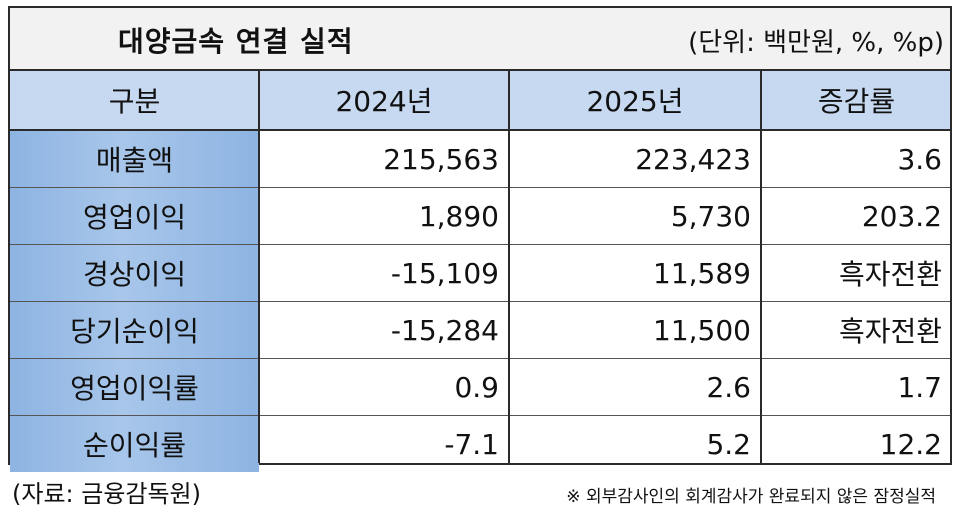 The image size is (960, 512). I want to click on row-label: 당기순이익, so click(134, 330).